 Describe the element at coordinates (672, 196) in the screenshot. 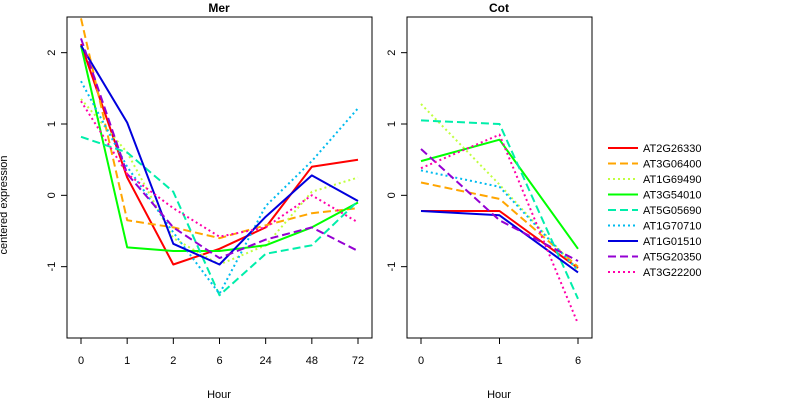

I see `legend-label: AT3G54010` at that location.